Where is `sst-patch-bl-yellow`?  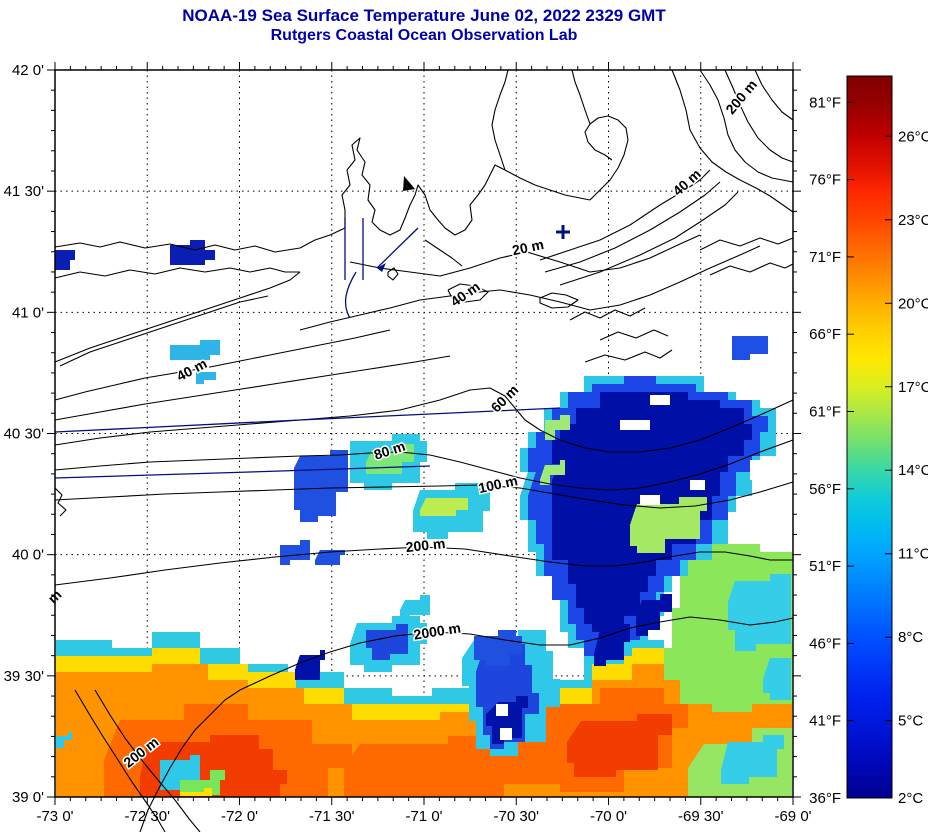
sst-patch-bl-yellow is located at coordinates (196, 792).